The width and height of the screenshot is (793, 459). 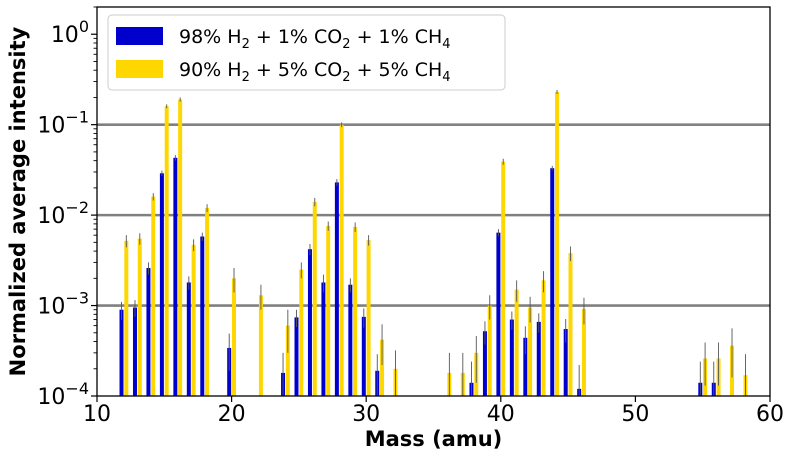 What do you see at coordinates (635, 414) in the screenshot?
I see `x-tick-label: 50` at bounding box center [635, 414].